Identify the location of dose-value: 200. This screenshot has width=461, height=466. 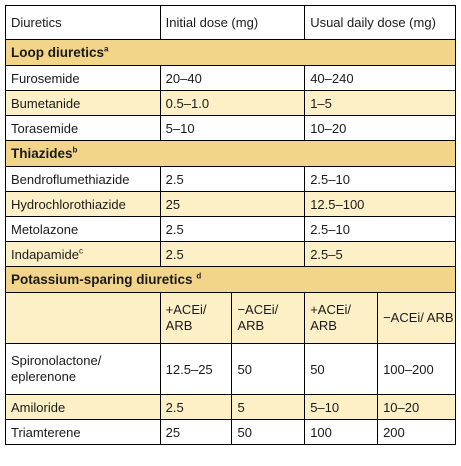
(416, 432).